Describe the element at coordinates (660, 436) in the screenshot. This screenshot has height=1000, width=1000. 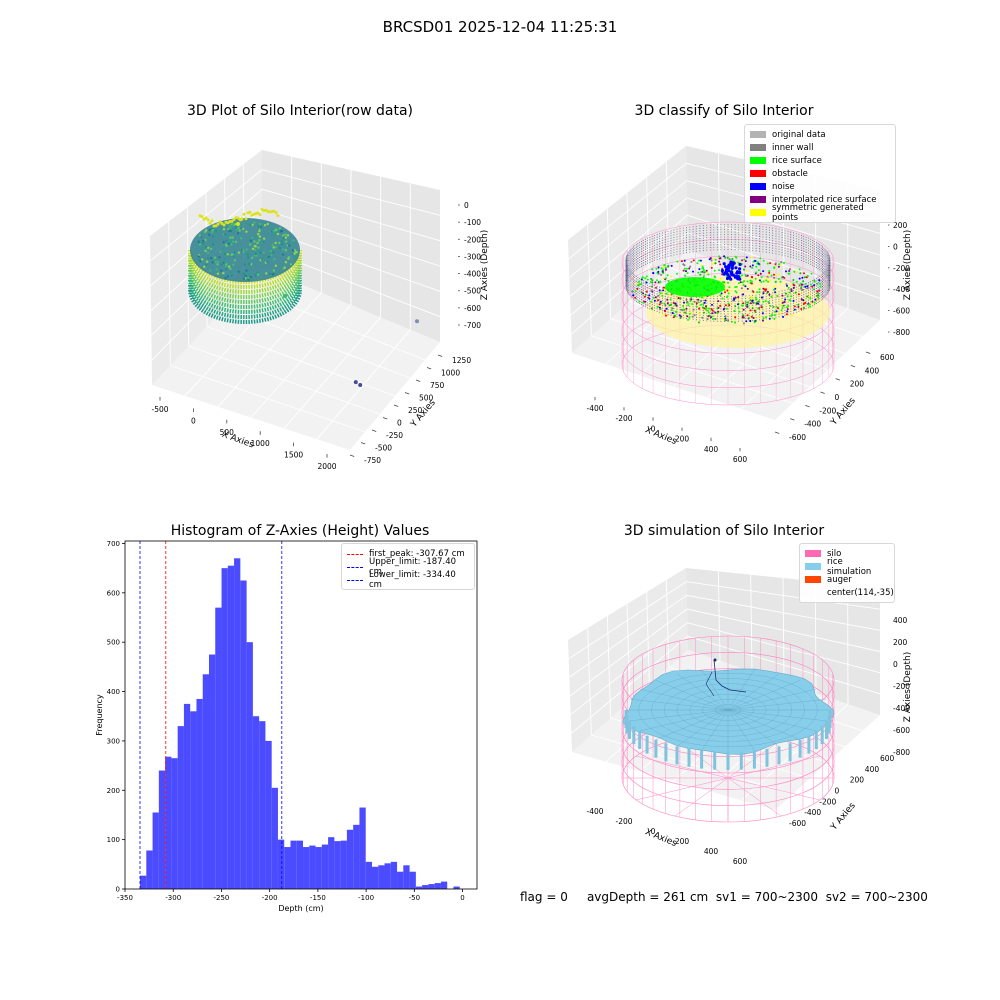
I see `classify-x-axis-label: X Axies` at that location.